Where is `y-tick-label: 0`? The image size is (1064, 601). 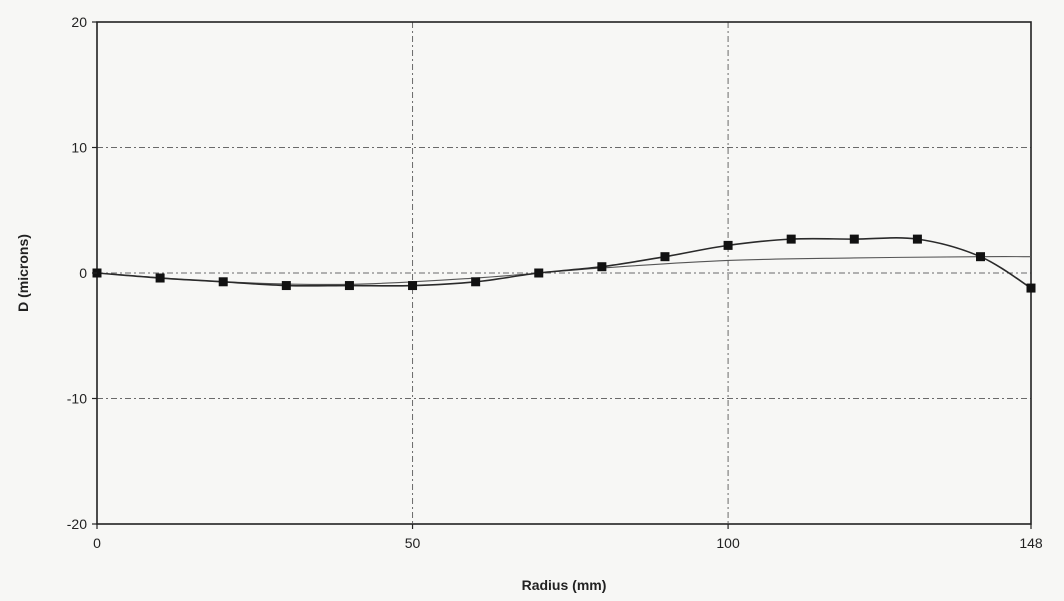
y-tick-label: 0 is located at coordinates (83, 273).